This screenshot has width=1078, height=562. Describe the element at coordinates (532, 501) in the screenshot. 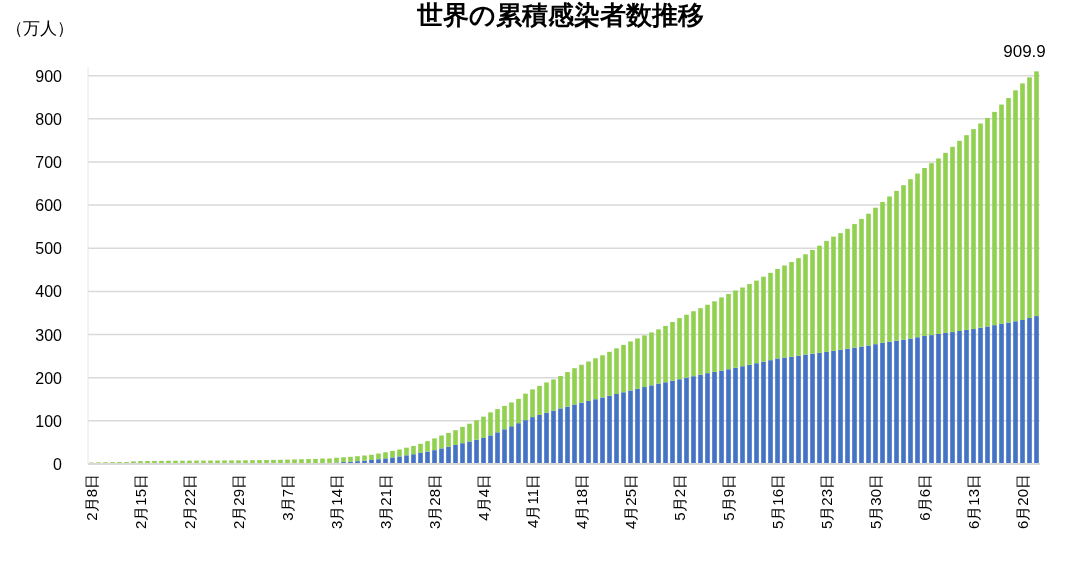

I see `x-tick-label: 4月11日` at that location.